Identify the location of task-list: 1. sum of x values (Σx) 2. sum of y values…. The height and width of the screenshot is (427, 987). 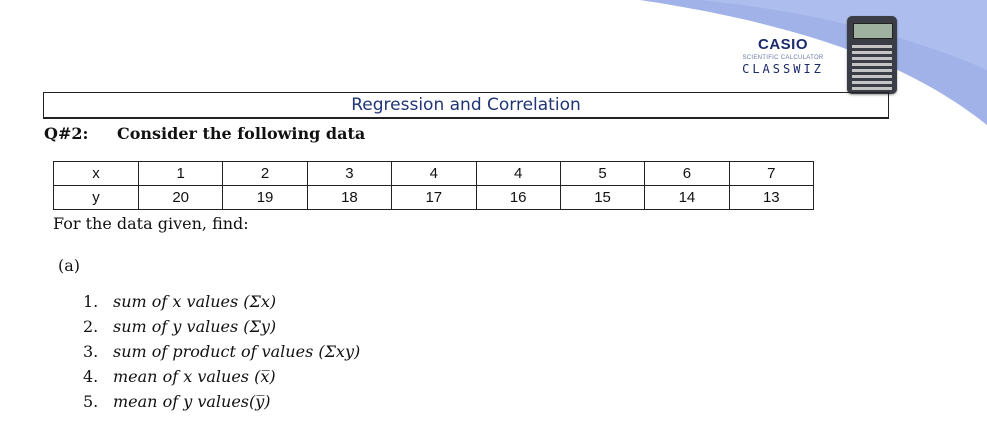
(221, 351).